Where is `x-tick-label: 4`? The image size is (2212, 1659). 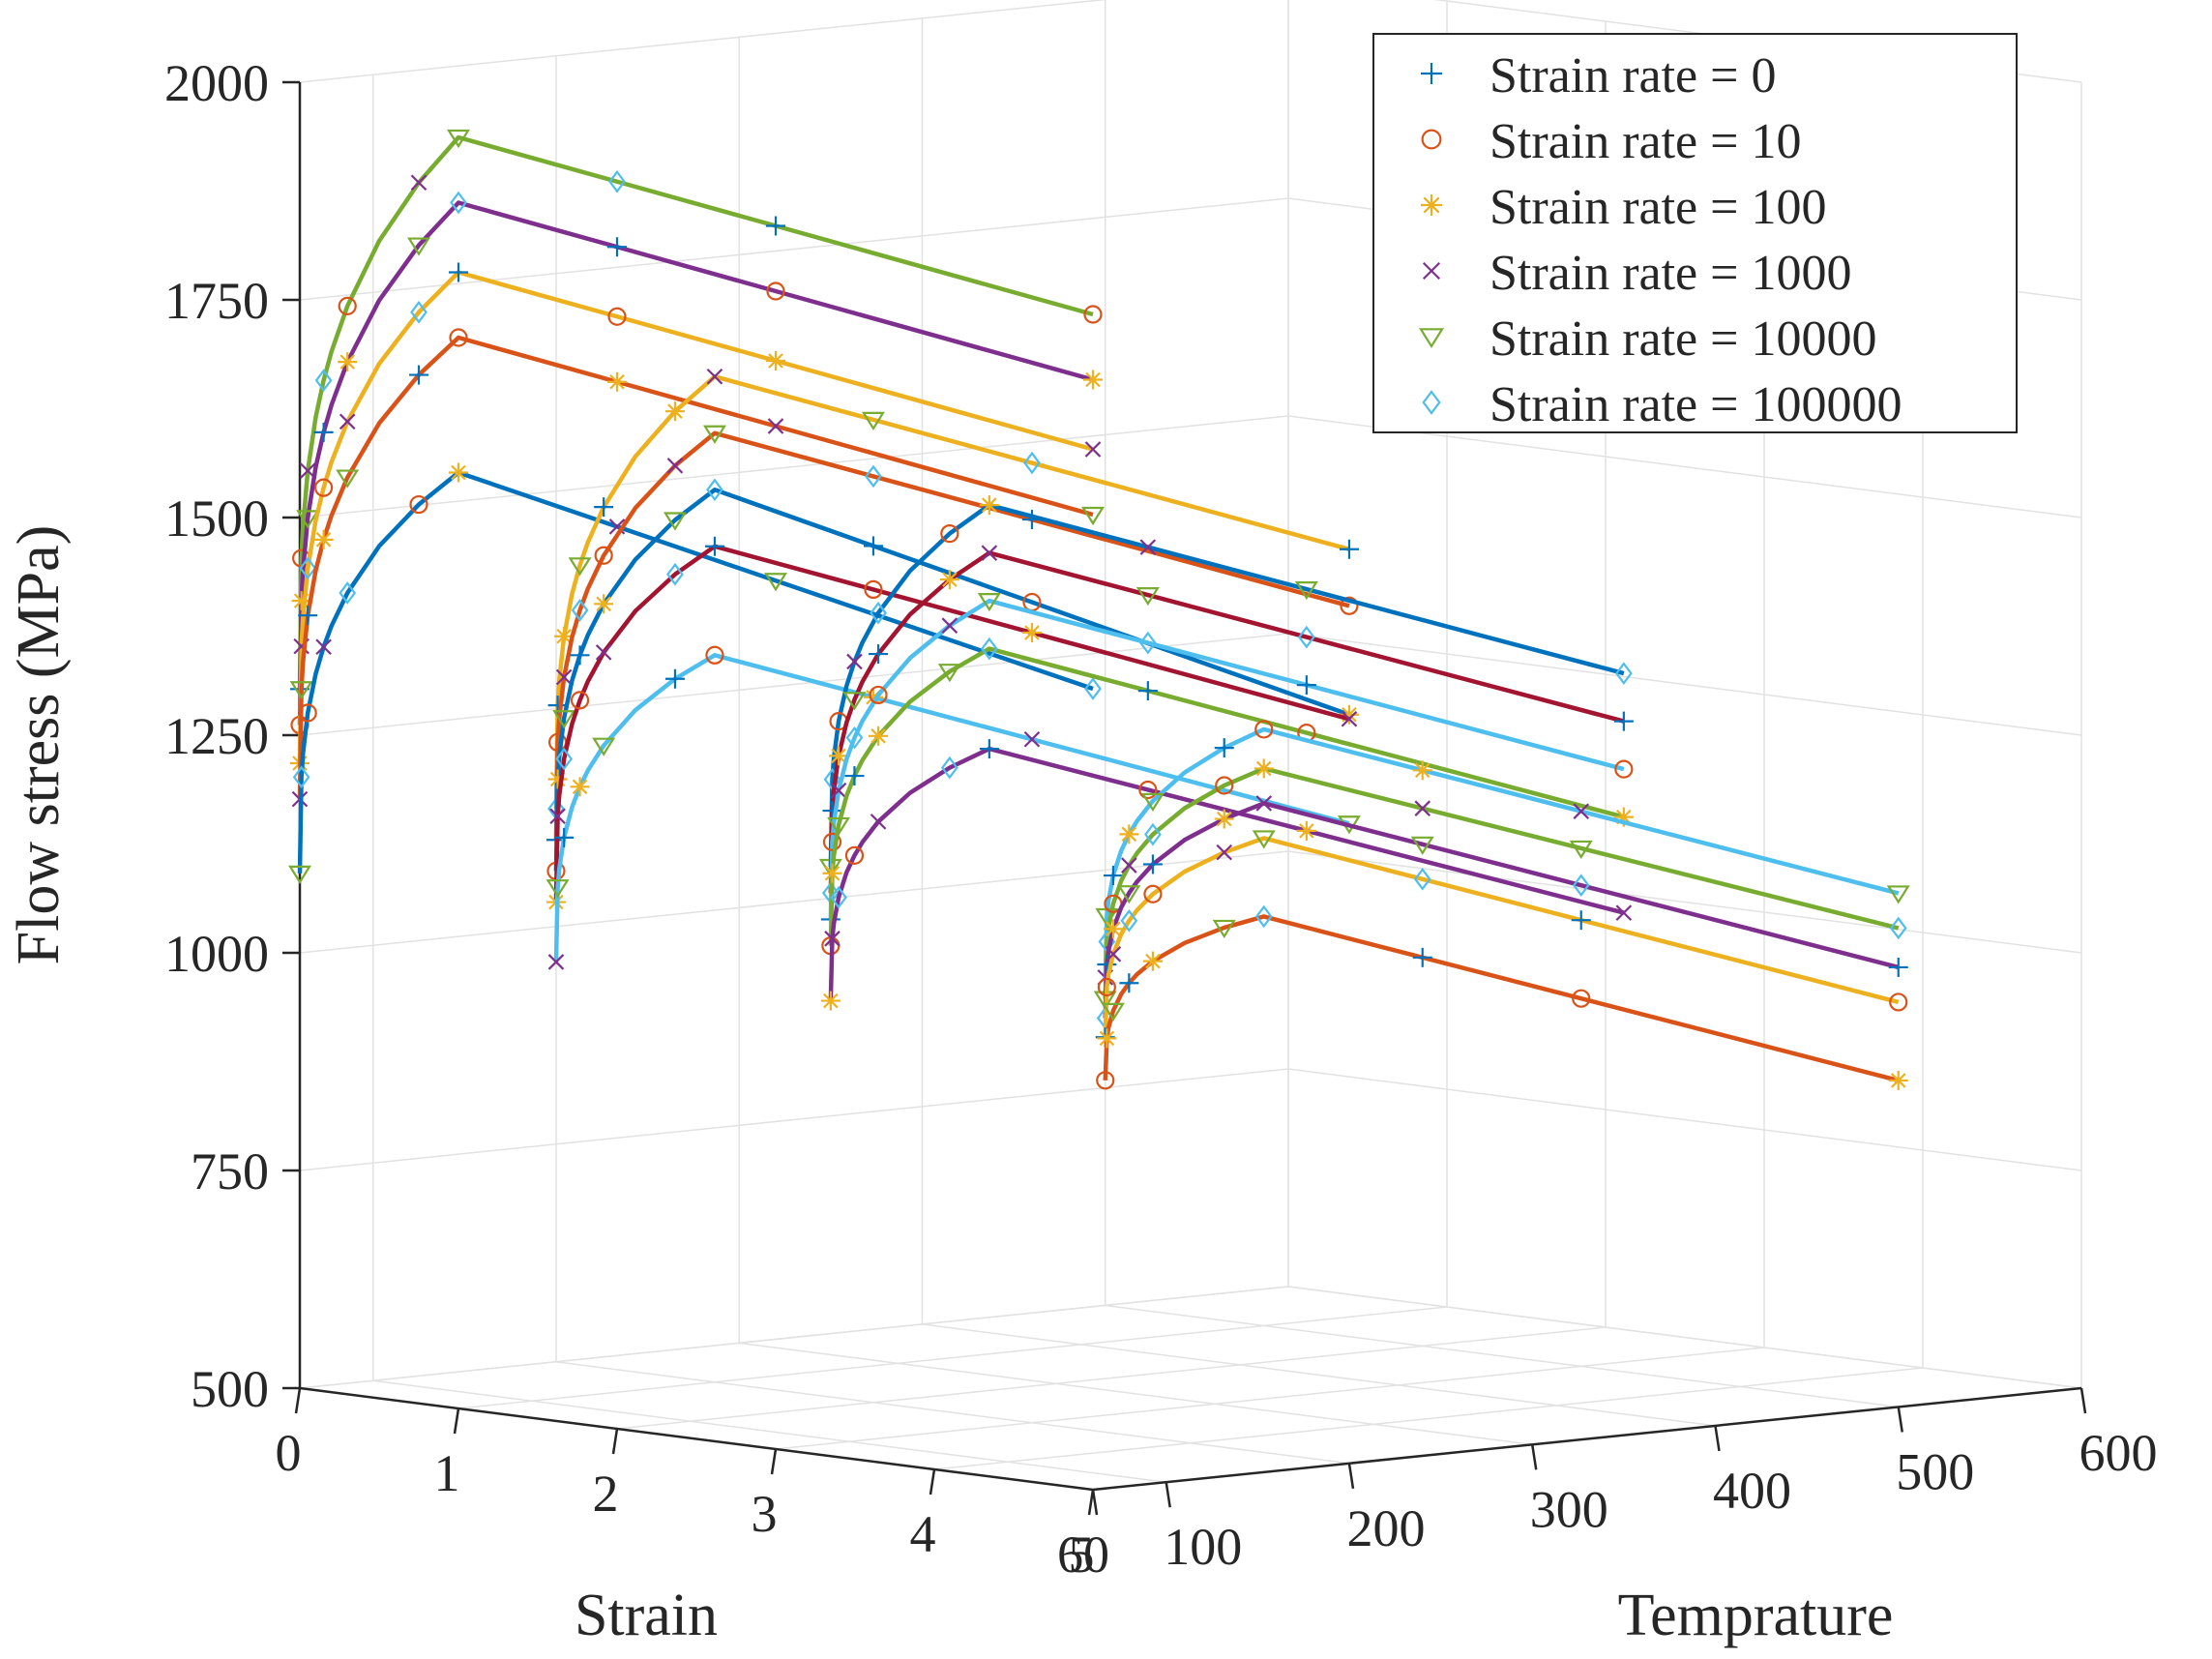
x-tick-label: 4 is located at coordinates (923, 1534).